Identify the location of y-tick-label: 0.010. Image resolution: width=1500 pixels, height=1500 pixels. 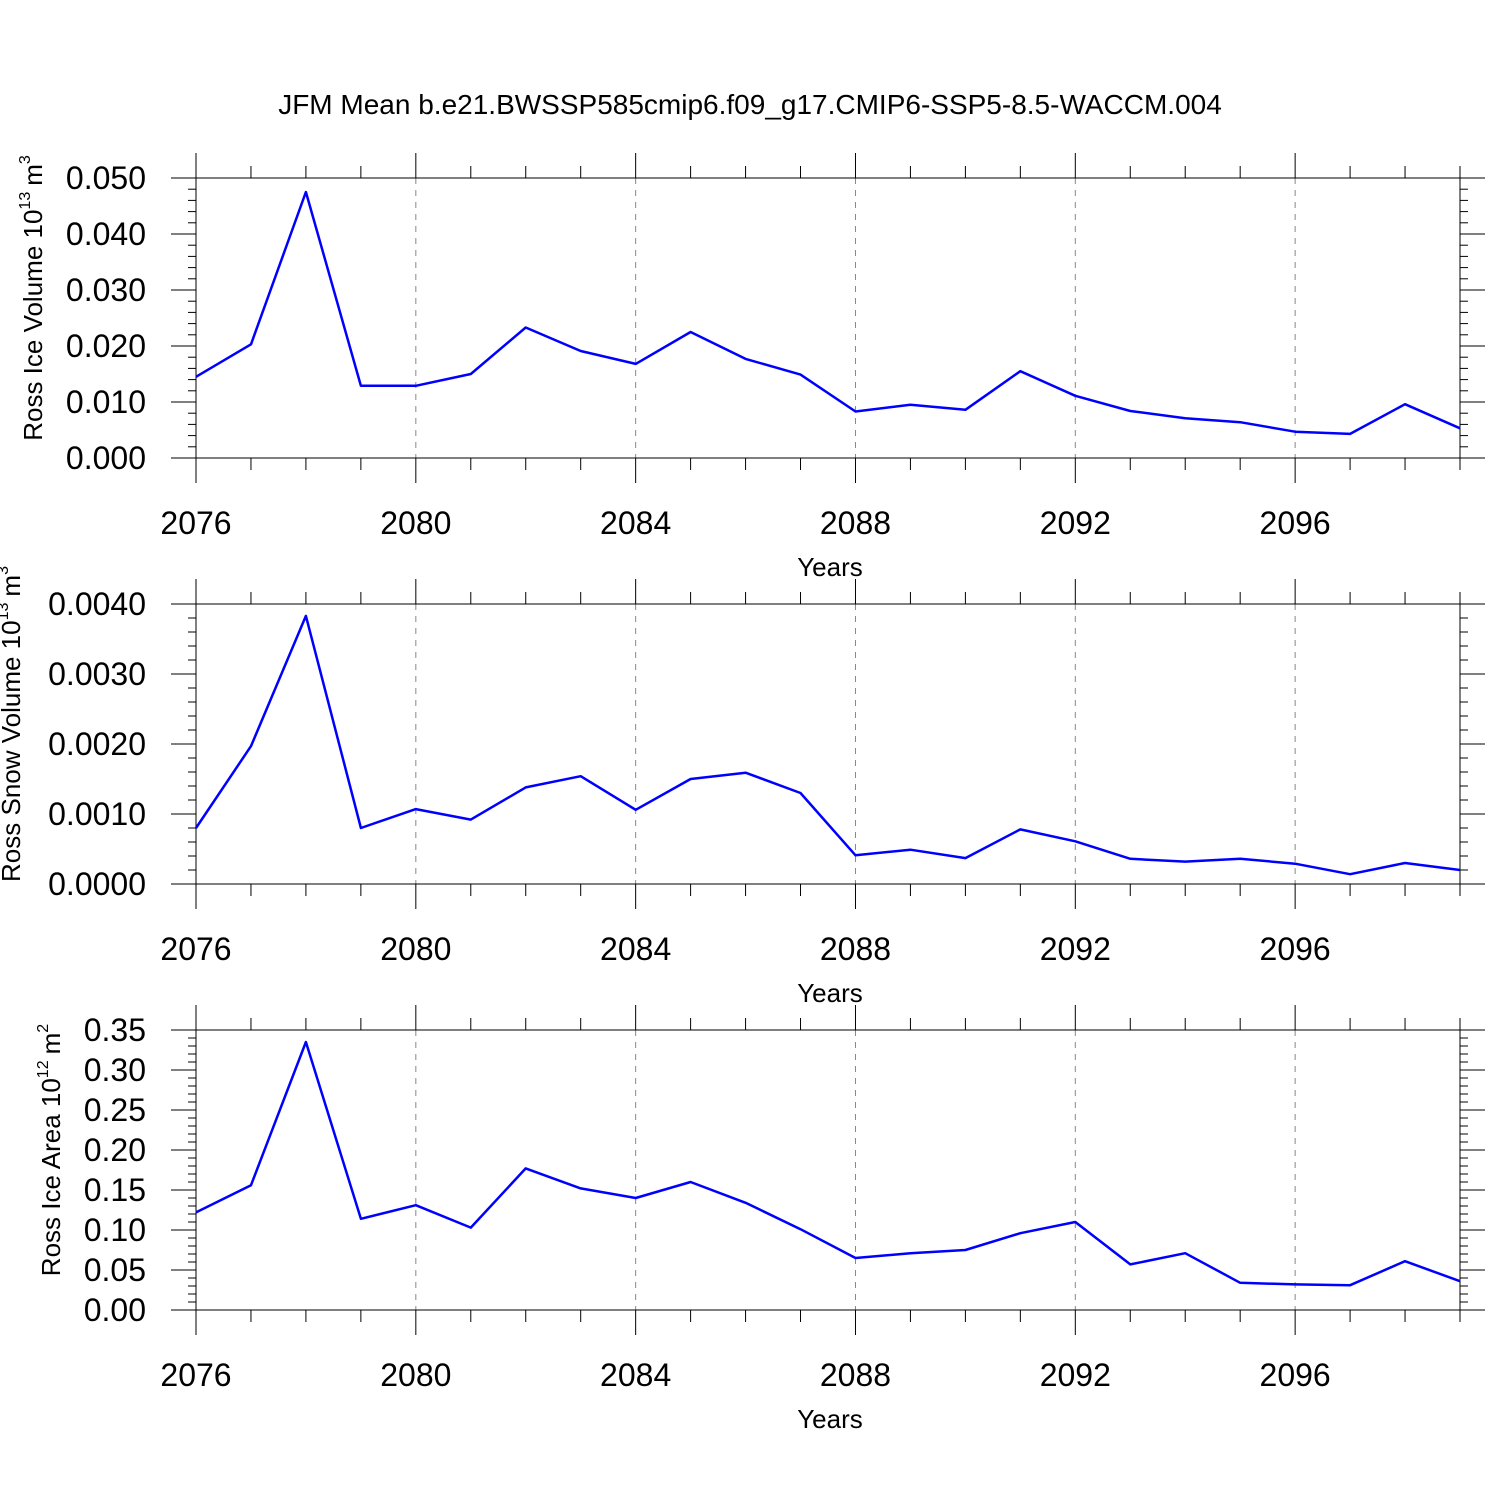
(106, 402).